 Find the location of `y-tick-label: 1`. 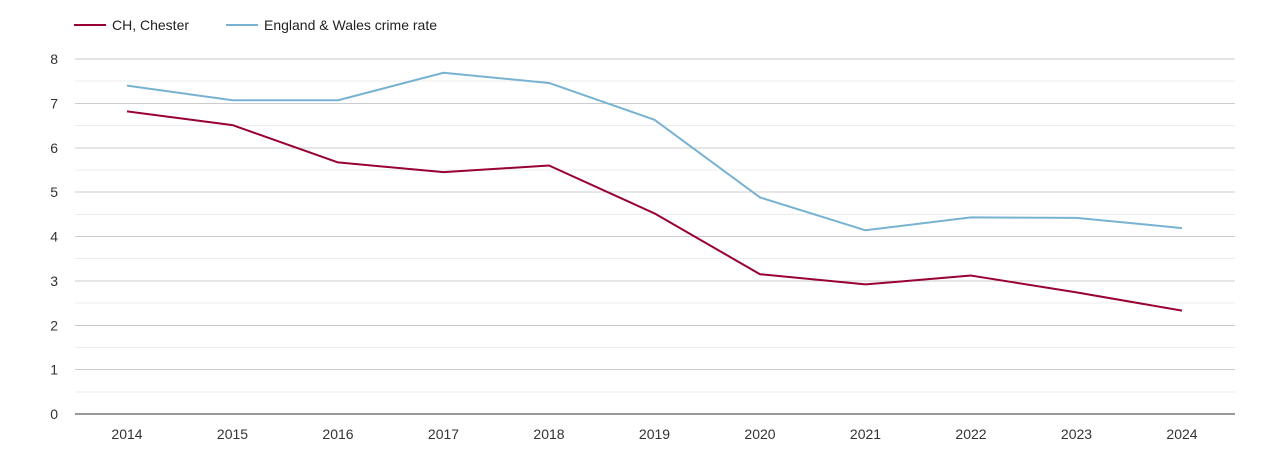

y-tick-label: 1 is located at coordinates (54, 370).